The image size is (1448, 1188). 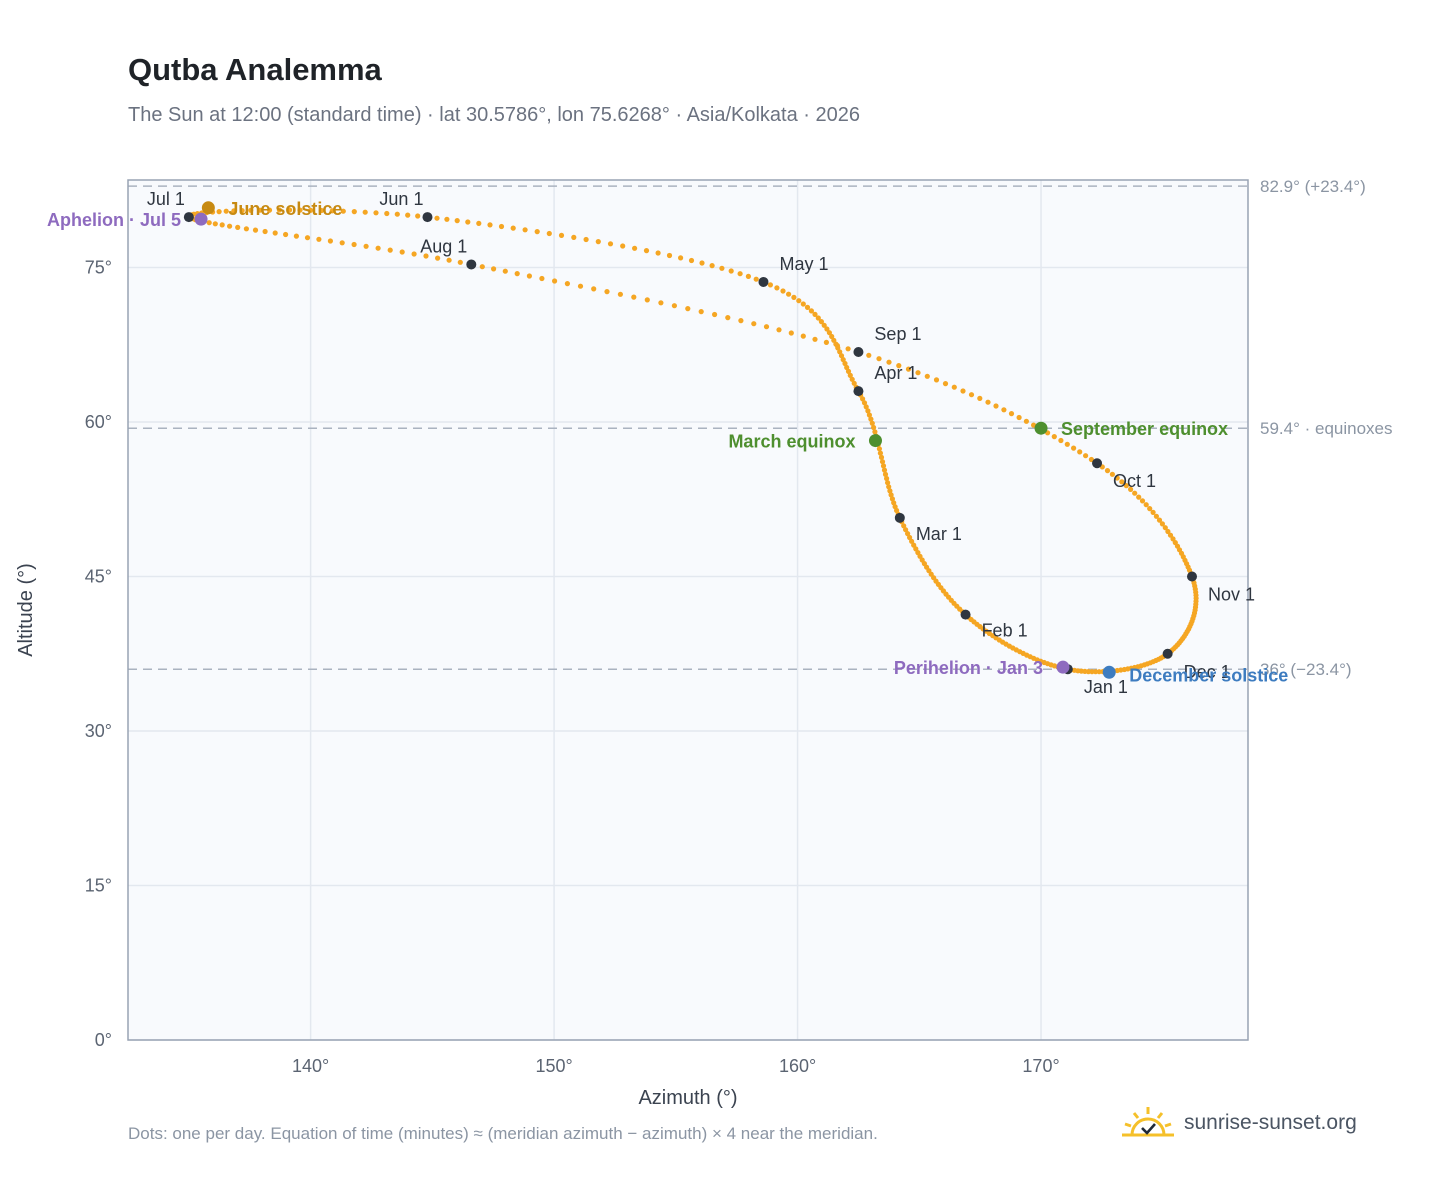 I want to click on reference-line-label: 82.9° (+23.4°), so click(x=1313, y=186).